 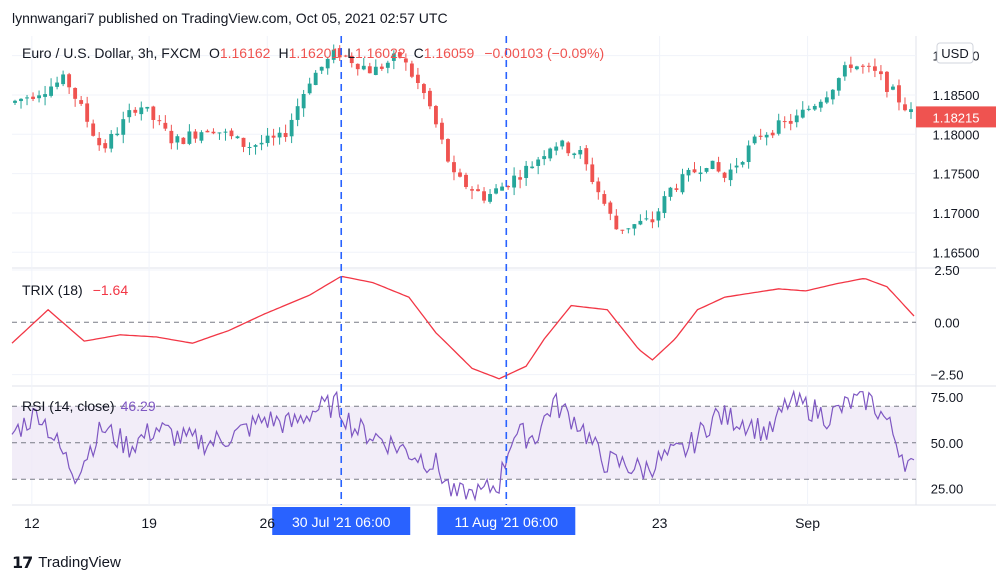 I want to click on price-tick-label: 1.17000, so click(x=956, y=213).